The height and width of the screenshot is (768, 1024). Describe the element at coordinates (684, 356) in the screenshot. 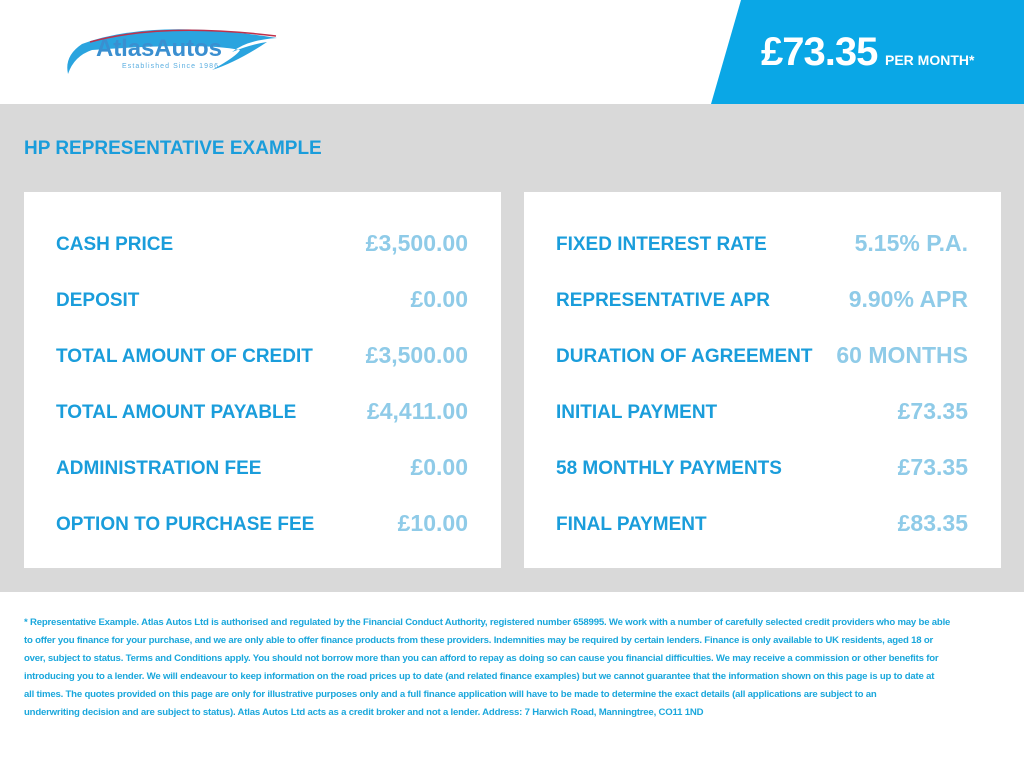

I see `finance-label: DURATION OF AGREEMENT` at that location.